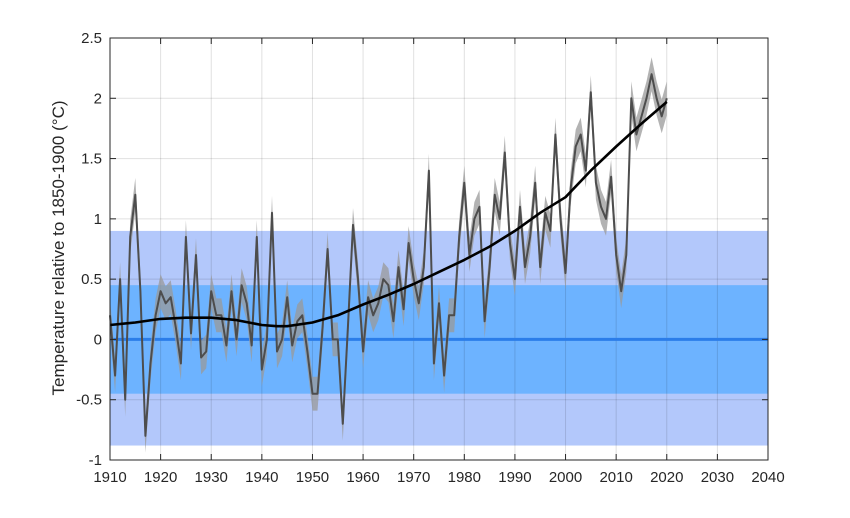 This screenshot has width=850, height=518. I want to click on y-tick-label: 0.5, so click(91, 279).